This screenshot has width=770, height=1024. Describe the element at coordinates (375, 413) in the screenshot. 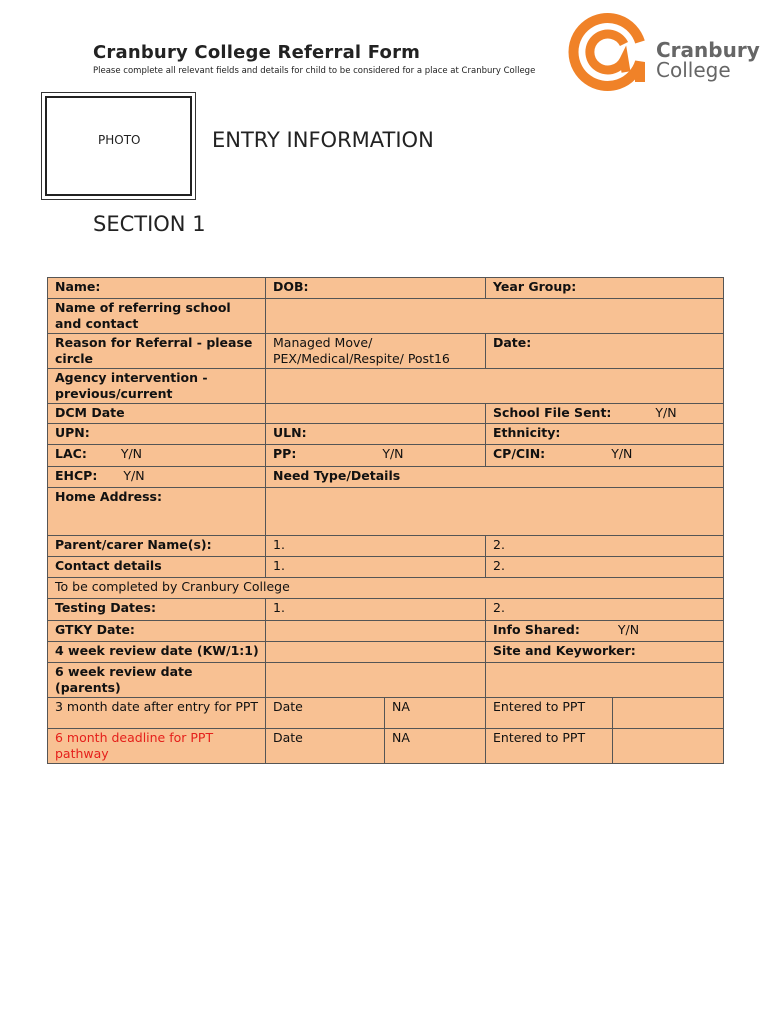

I see `dcm-date-field` at that location.